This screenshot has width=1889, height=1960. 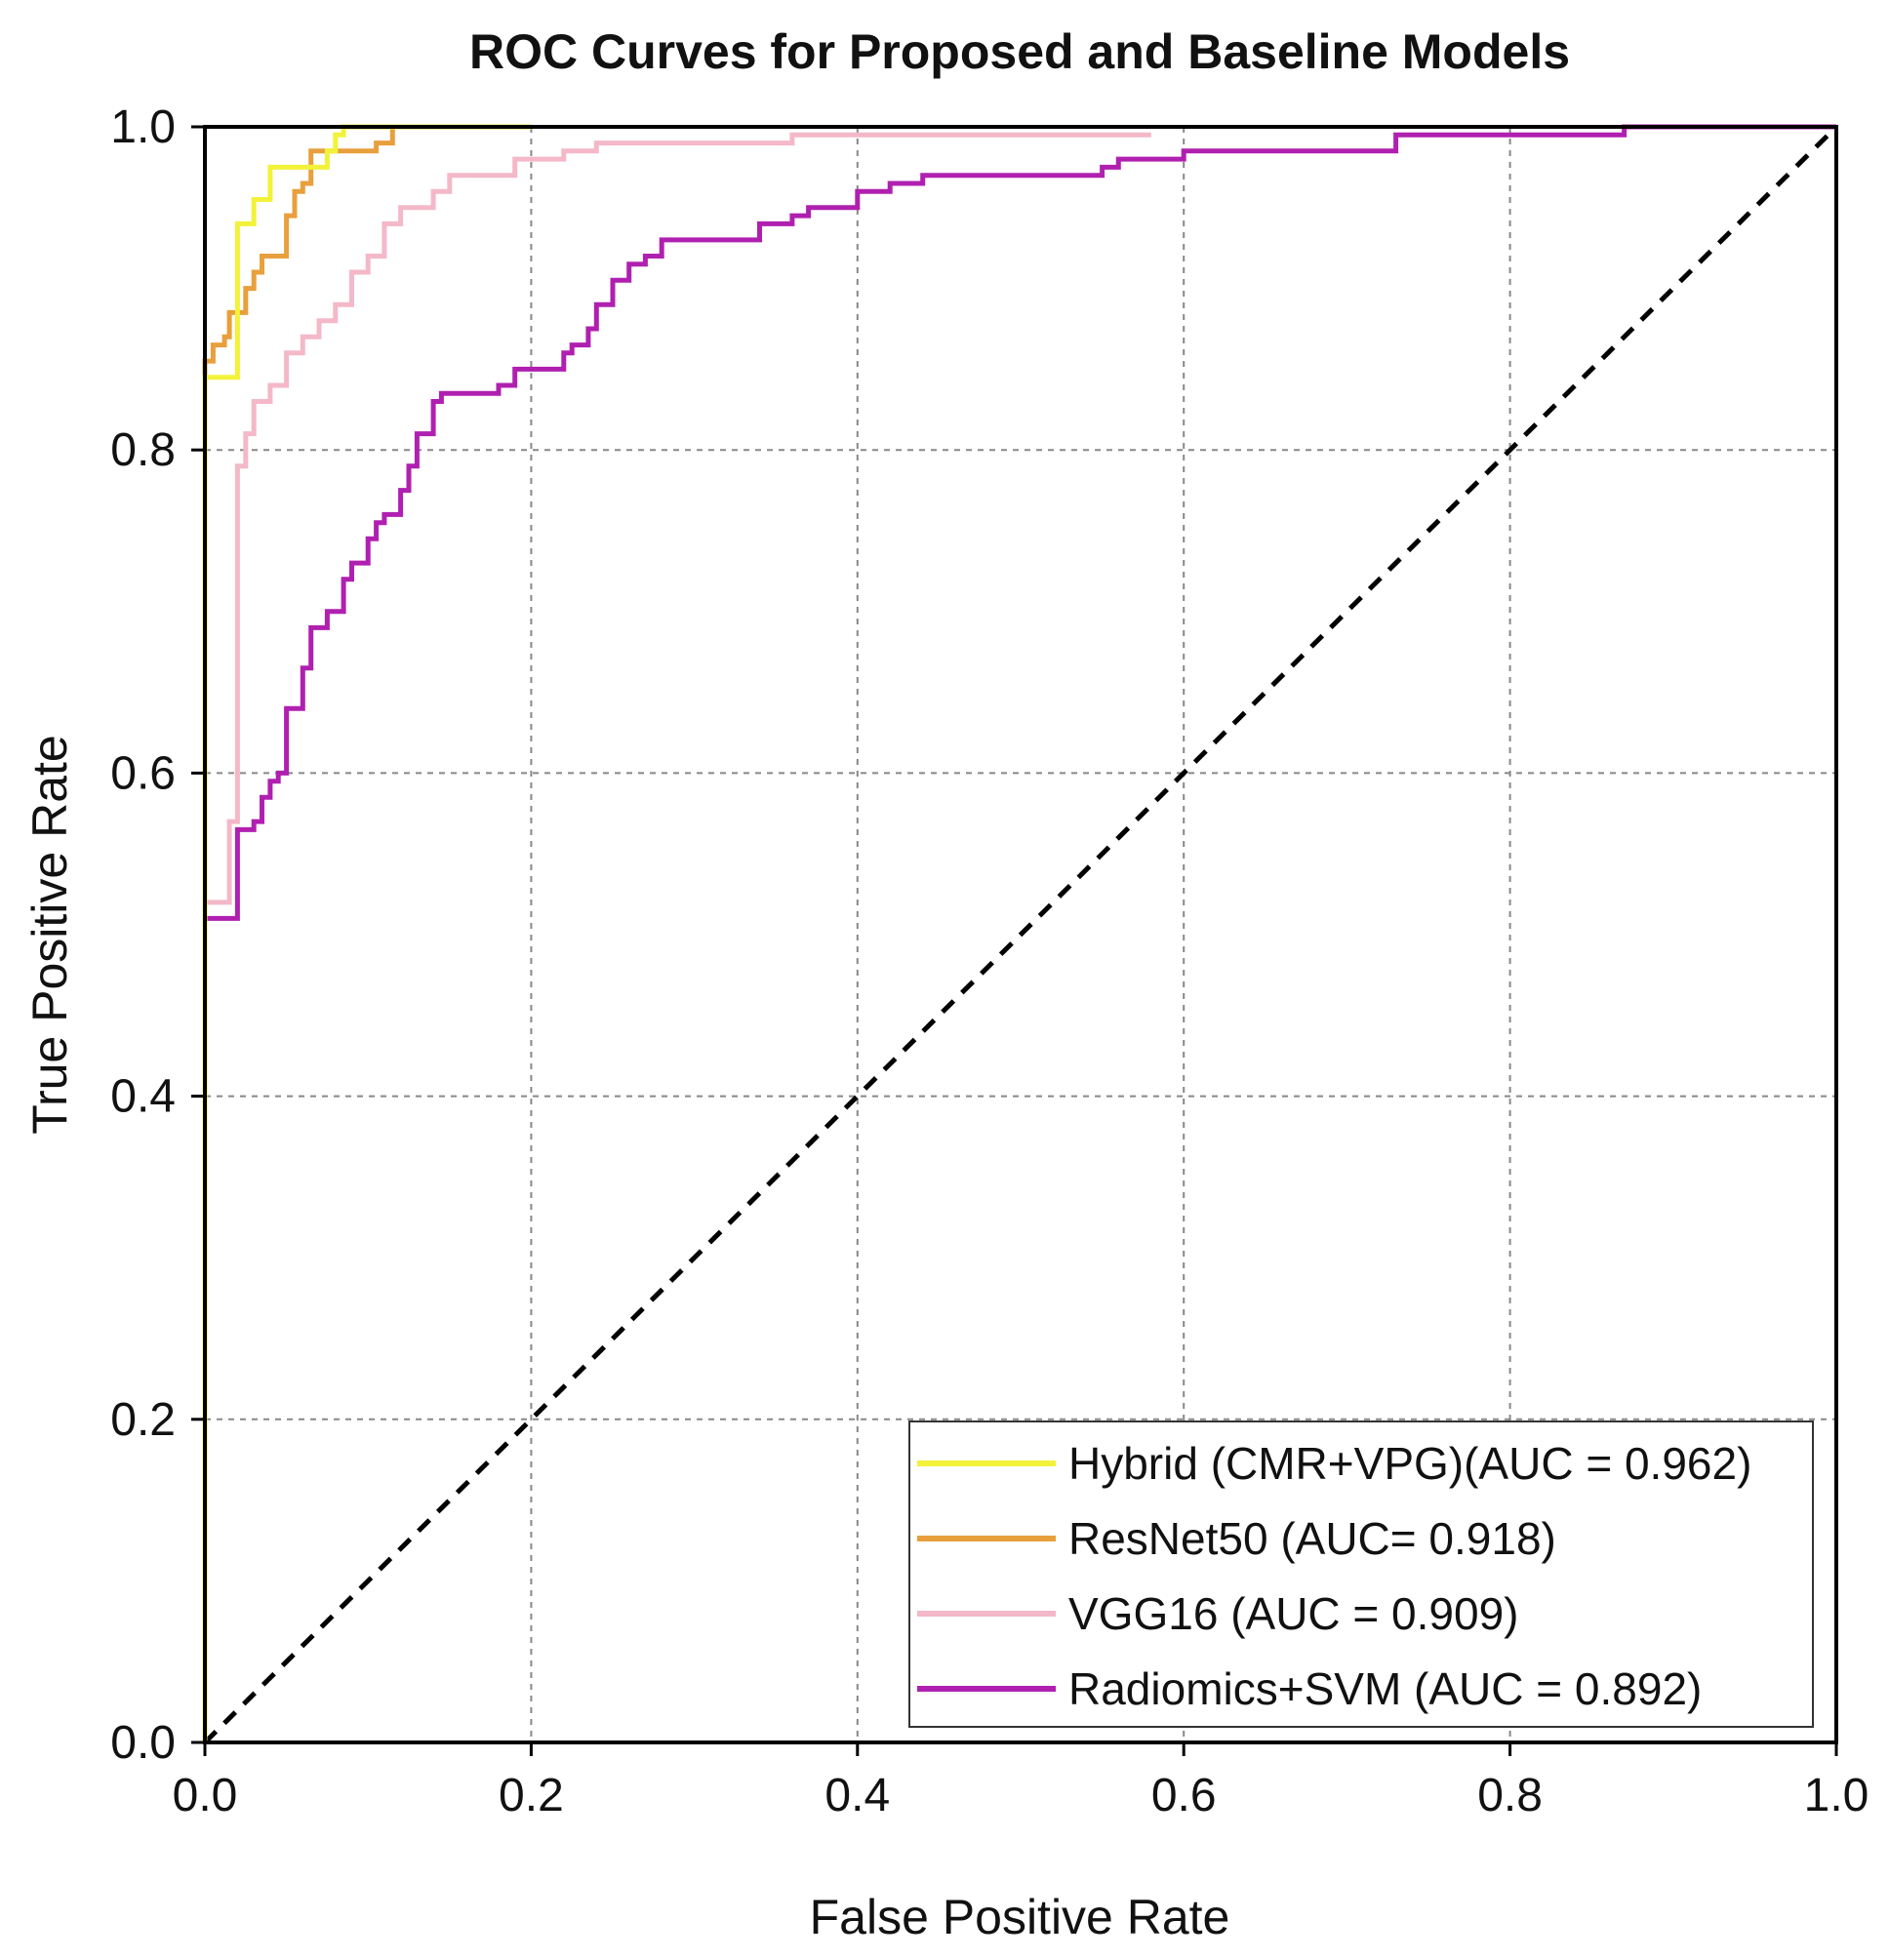 I want to click on x-axis-ticks: 0.0 0.2 0.4 0.6 0.8 1.0, so click(x=1021, y=1781).